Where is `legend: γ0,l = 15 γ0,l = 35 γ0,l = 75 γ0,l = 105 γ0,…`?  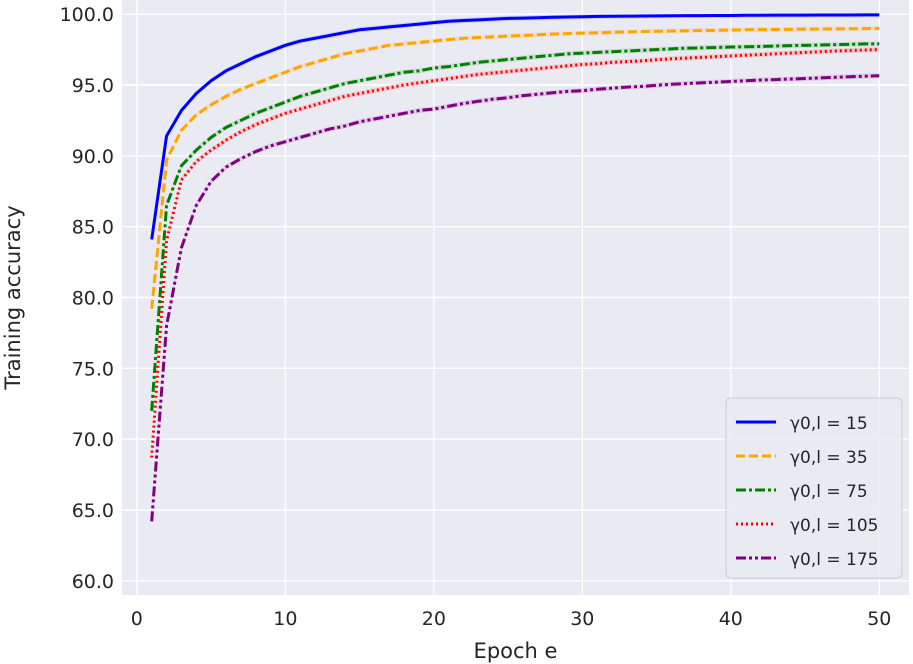
legend: γ0,l = 15 γ0,l = 35 γ0,l = 75 γ0,l = 105 γ0,… is located at coordinates (814, 488).